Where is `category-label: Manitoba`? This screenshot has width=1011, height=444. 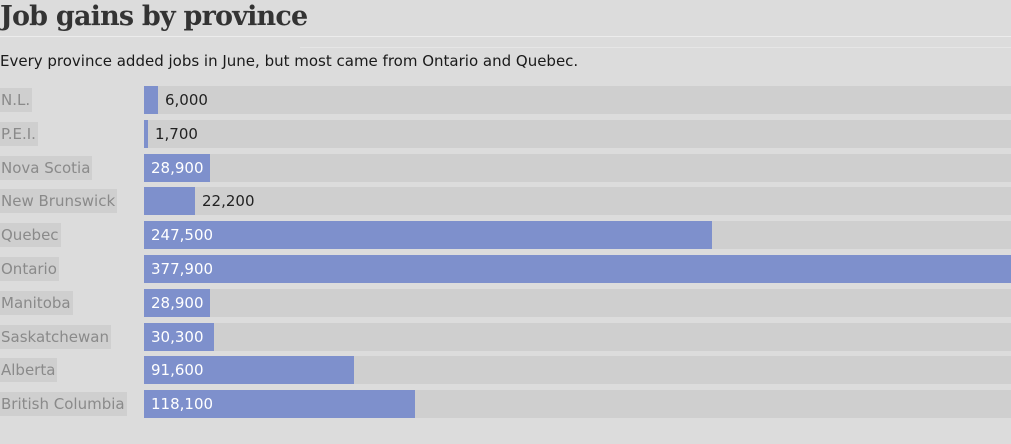
category-label: Manitoba is located at coordinates (36, 303).